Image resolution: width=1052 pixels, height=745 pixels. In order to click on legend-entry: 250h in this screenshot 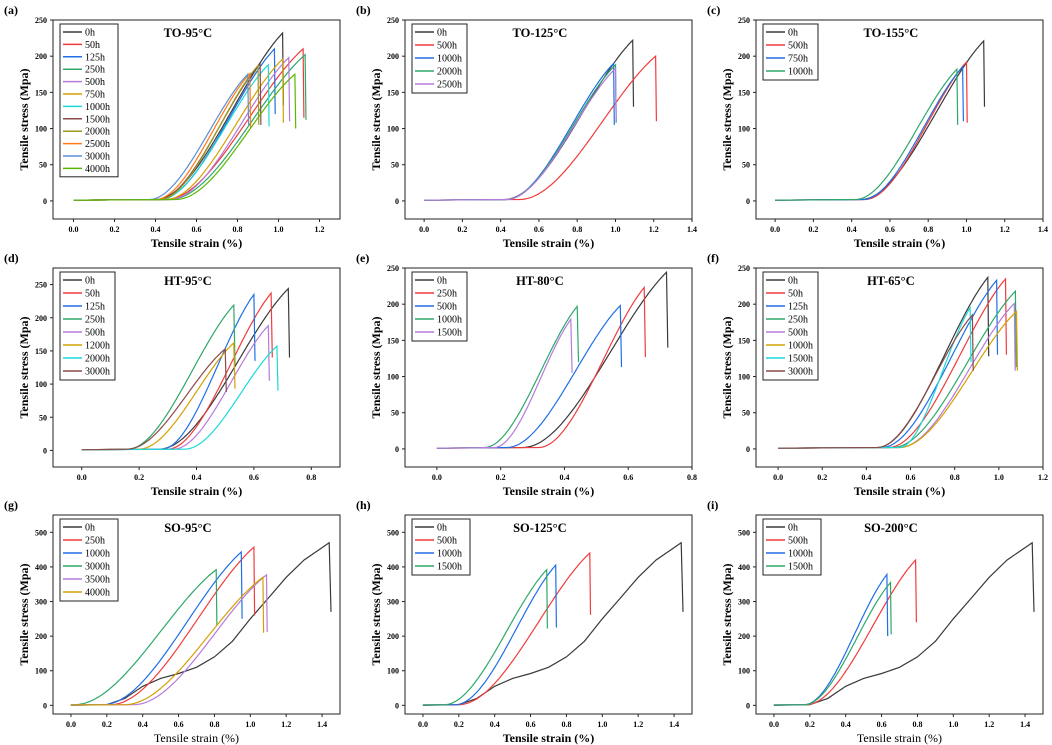, I will do `click(798, 320)`.